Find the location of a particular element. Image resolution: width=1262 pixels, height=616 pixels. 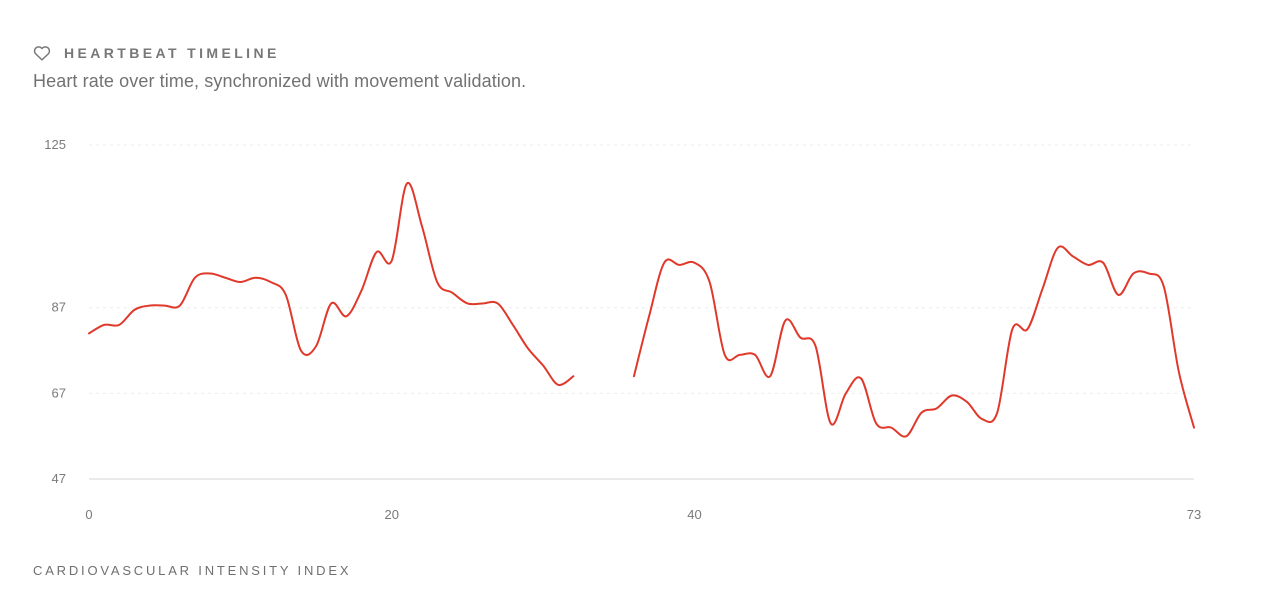

heart-icon is located at coordinates (42, 53).